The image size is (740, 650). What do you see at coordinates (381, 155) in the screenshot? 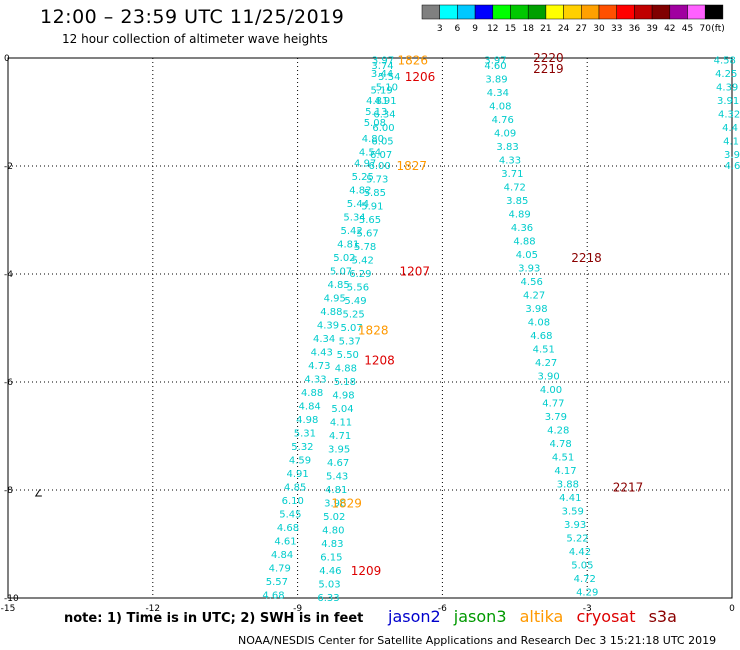
I see `wave-height-value: 6.07` at bounding box center [381, 155].